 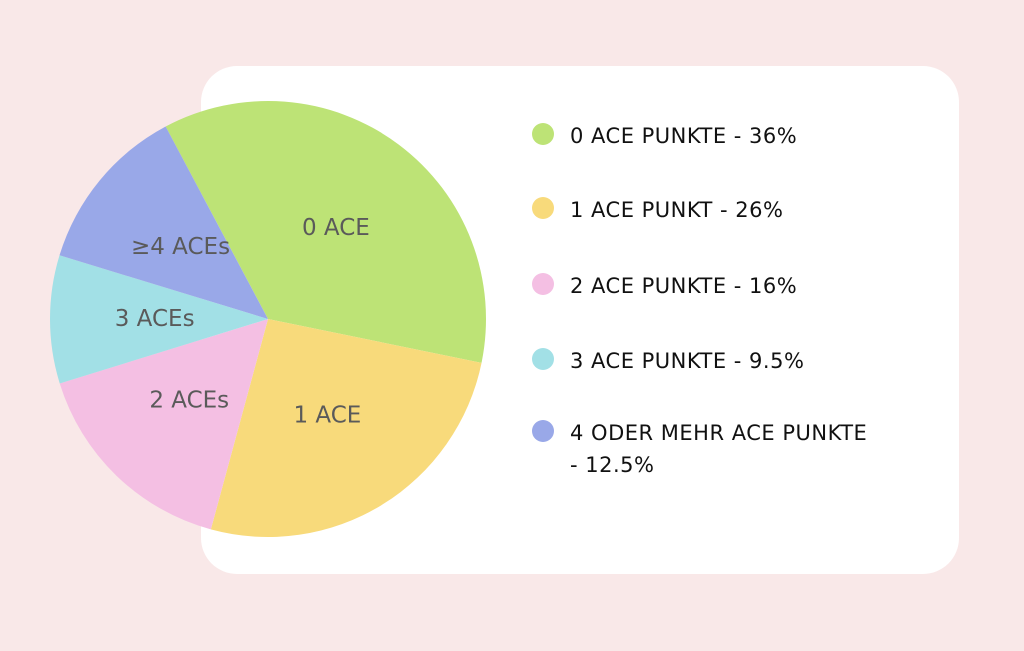 I want to click on legend-item-1-ace: 1 ACE PUNKT - 26%, so click(x=701, y=210).